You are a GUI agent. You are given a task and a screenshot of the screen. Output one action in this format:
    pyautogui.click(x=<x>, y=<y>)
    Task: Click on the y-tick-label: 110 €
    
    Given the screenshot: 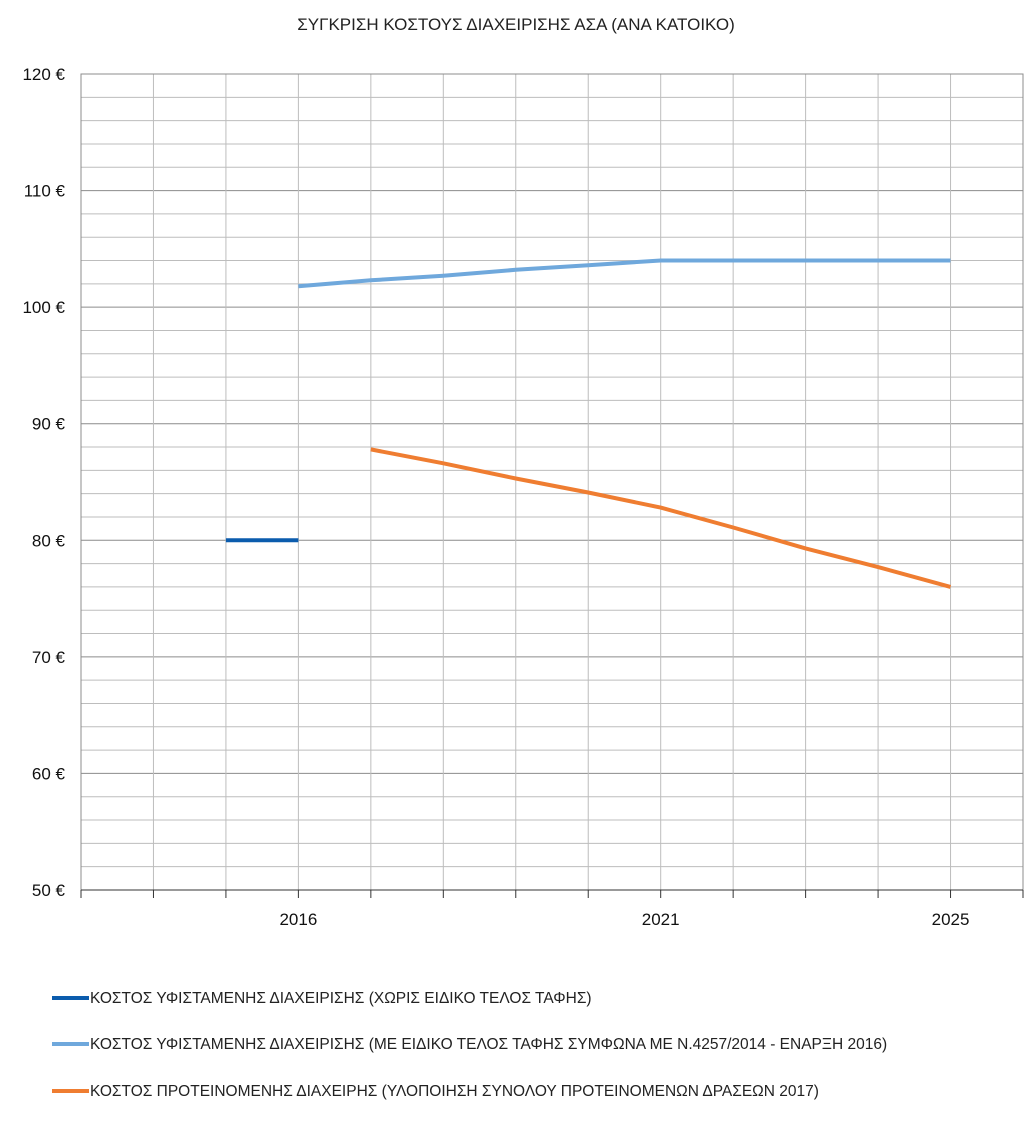 What is the action you would take?
    pyautogui.click(x=45, y=191)
    